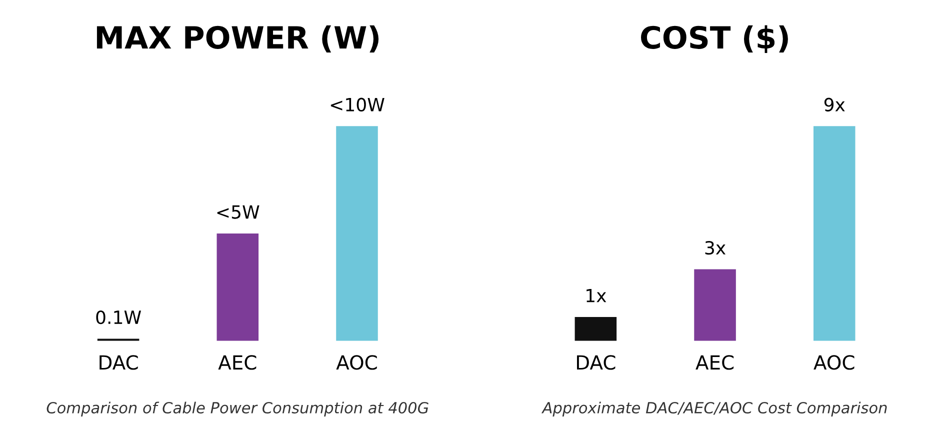 Image resolution: width=934 pixels, height=437 pixels. Describe the element at coordinates (714, 39) in the screenshot. I see `chart-title: COST ($)` at that location.